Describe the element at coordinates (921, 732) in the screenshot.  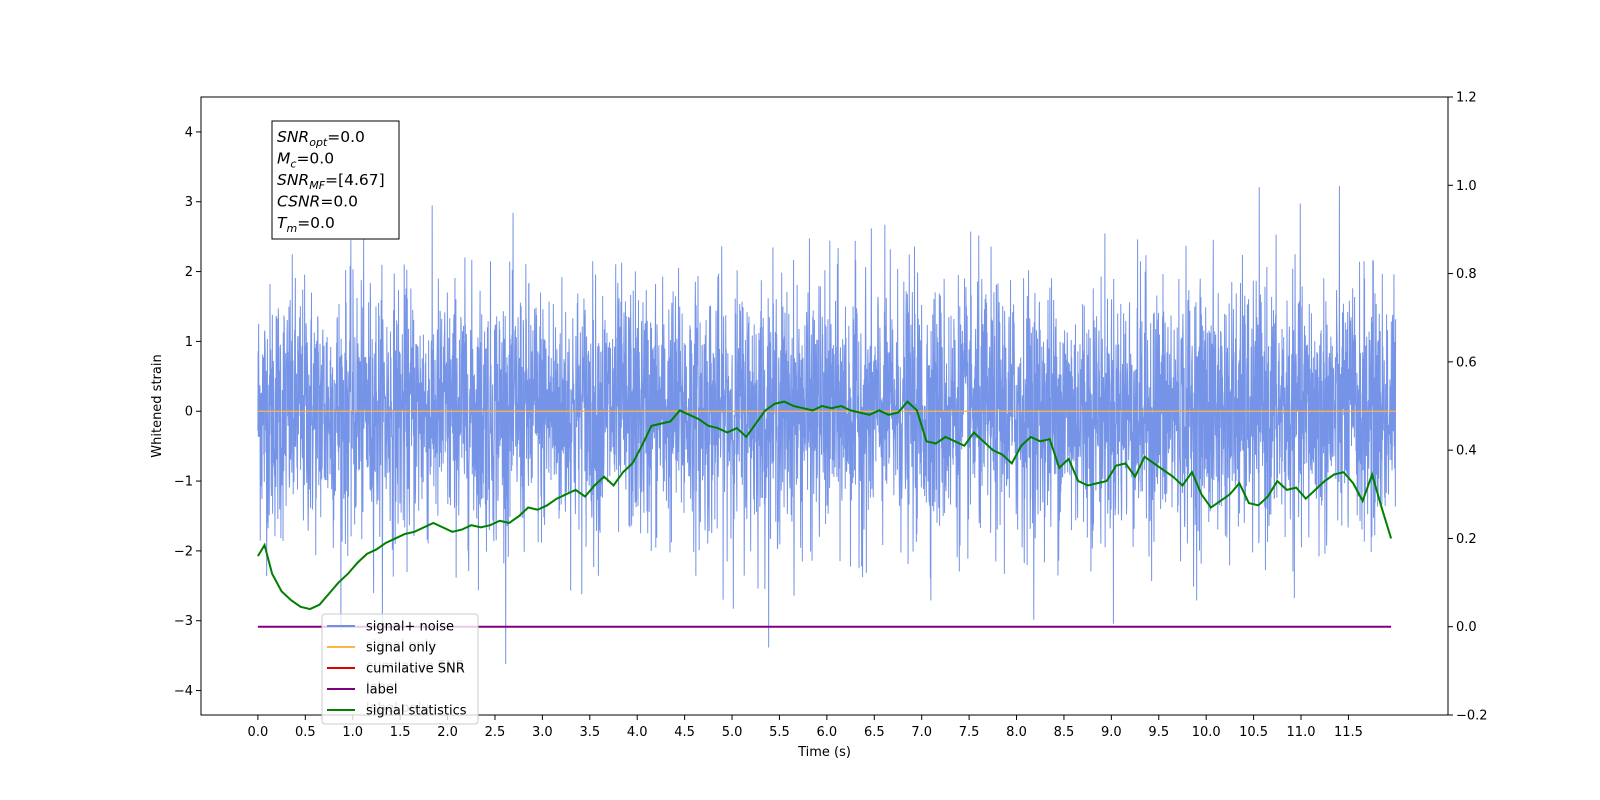
I see `x-tick-label: 7.0` at that location.